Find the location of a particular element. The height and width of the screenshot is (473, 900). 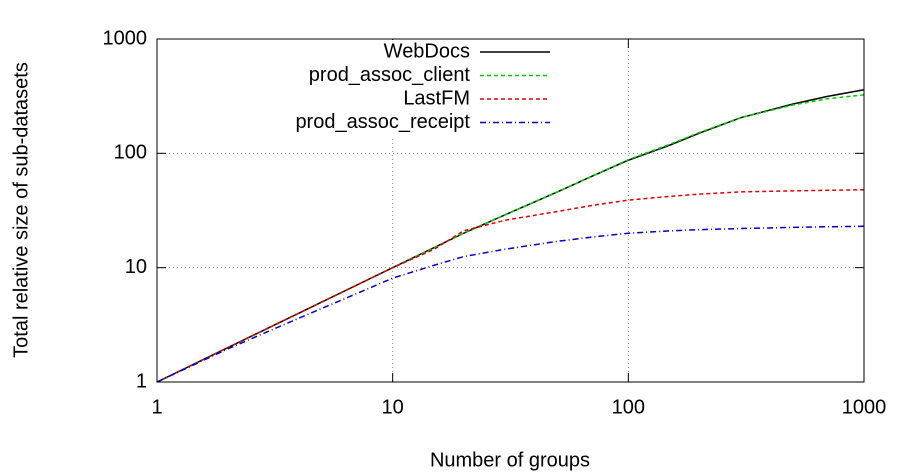

legend-background is located at coordinates (380, 88).